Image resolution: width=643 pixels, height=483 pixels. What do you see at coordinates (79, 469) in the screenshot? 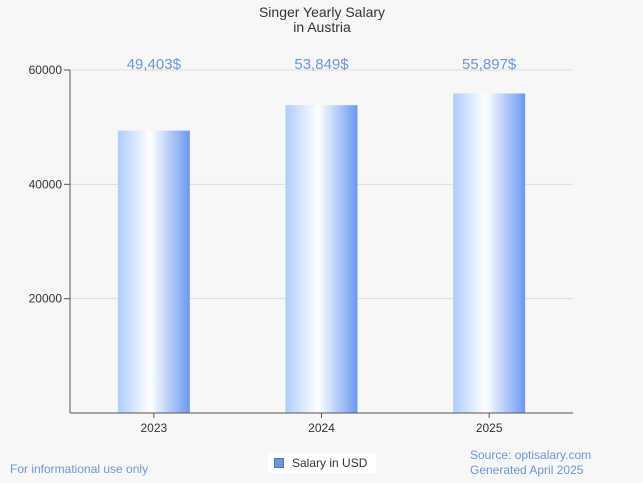
I see `disclaimer-text: For informational use only` at bounding box center [79, 469].